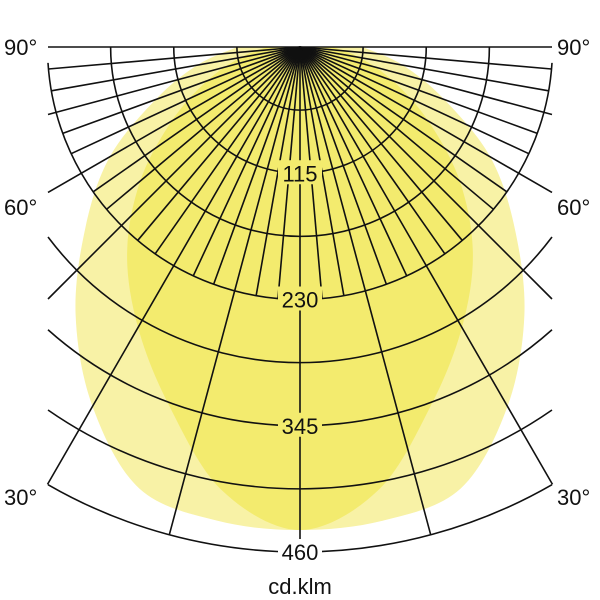 This screenshot has height=600, width=600. What do you see at coordinates (300, 586) in the screenshot?
I see `unit-label: cd.klm` at bounding box center [300, 586].